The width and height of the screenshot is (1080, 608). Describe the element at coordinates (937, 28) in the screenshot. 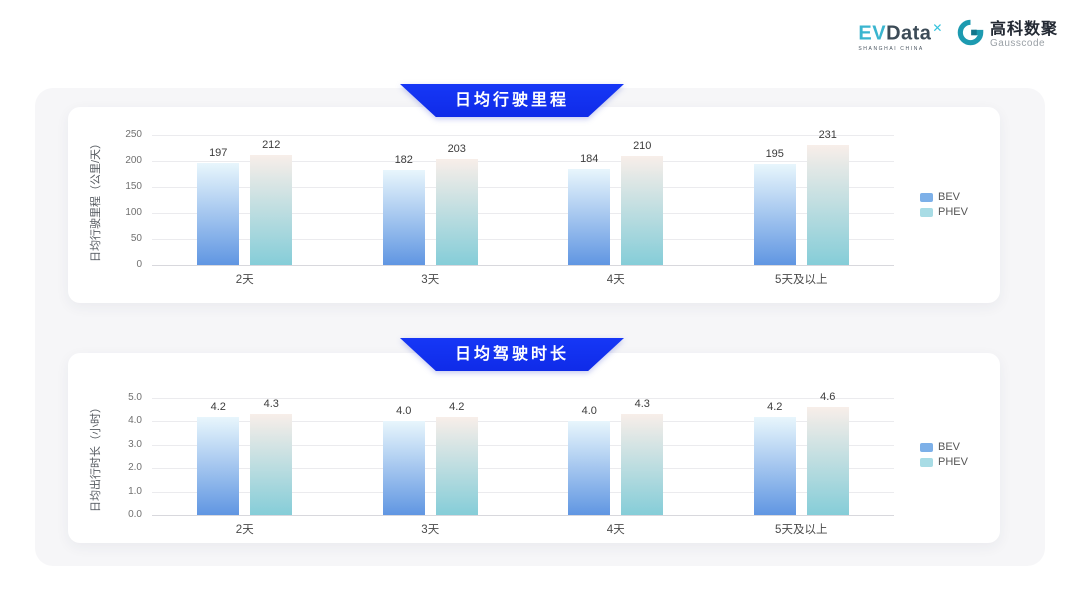

I see `evdata-x-icon: ✕` at that location.